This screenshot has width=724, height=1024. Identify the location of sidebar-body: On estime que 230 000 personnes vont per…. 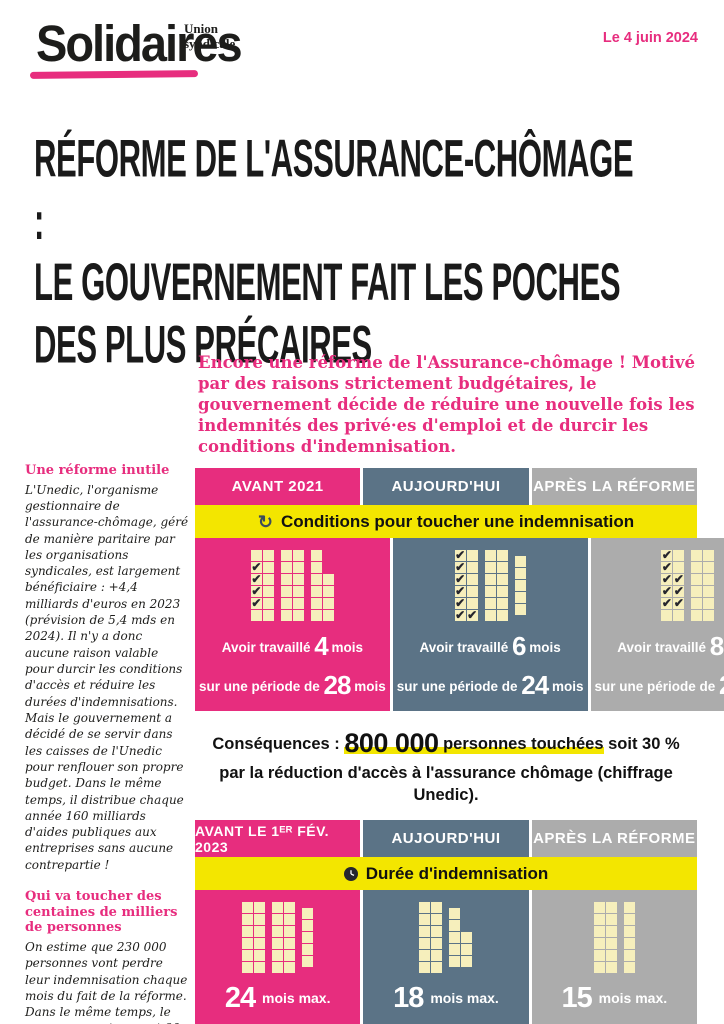
(106, 981).